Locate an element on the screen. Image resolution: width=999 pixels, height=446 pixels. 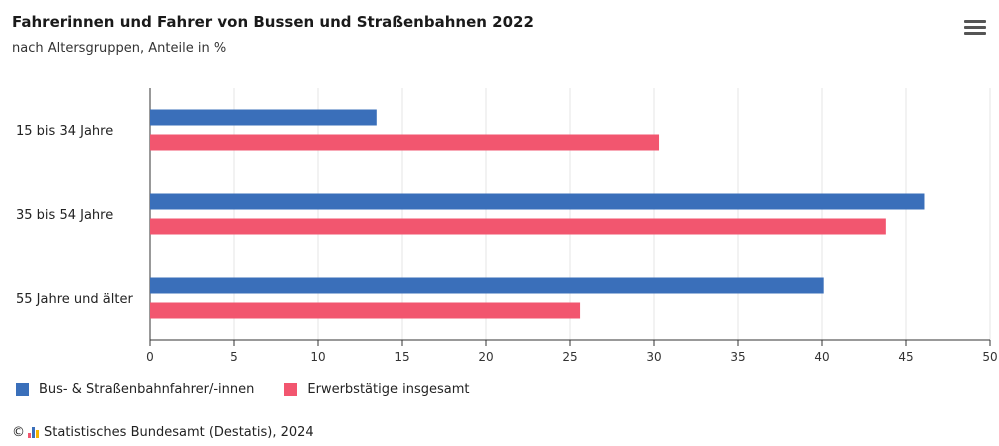
legend-label: Erwerbstätige insgesamt is located at coordinates (388, 389).